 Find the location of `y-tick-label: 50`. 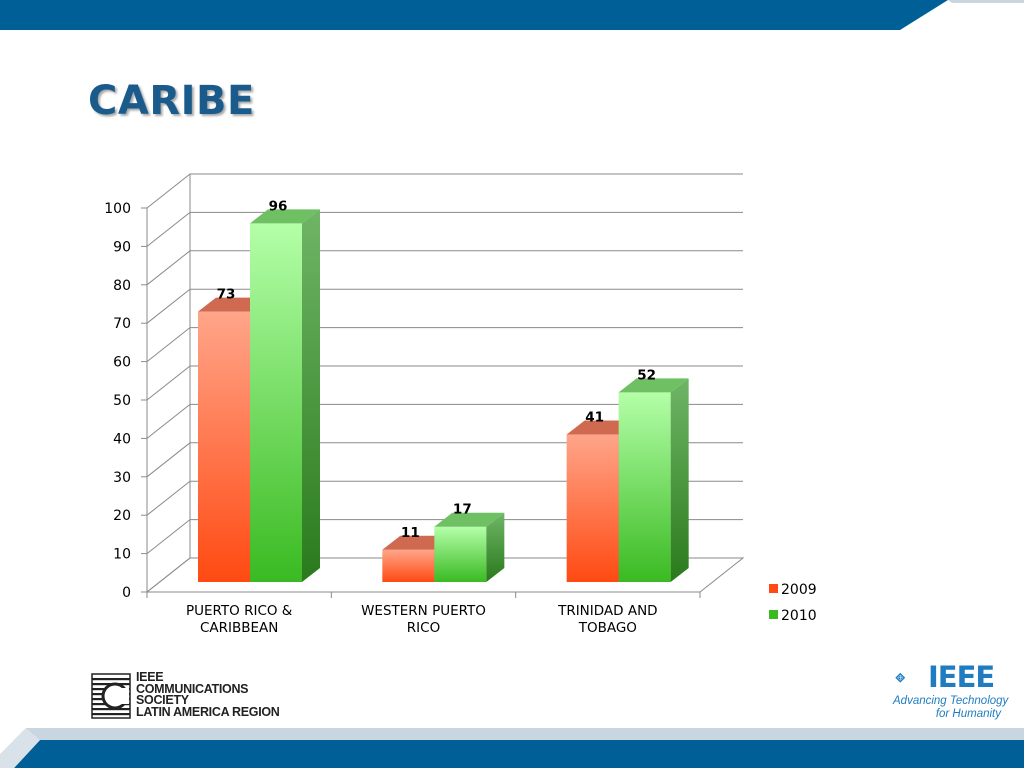

y-tick-label: 50 is located at coordinates (122, 401).